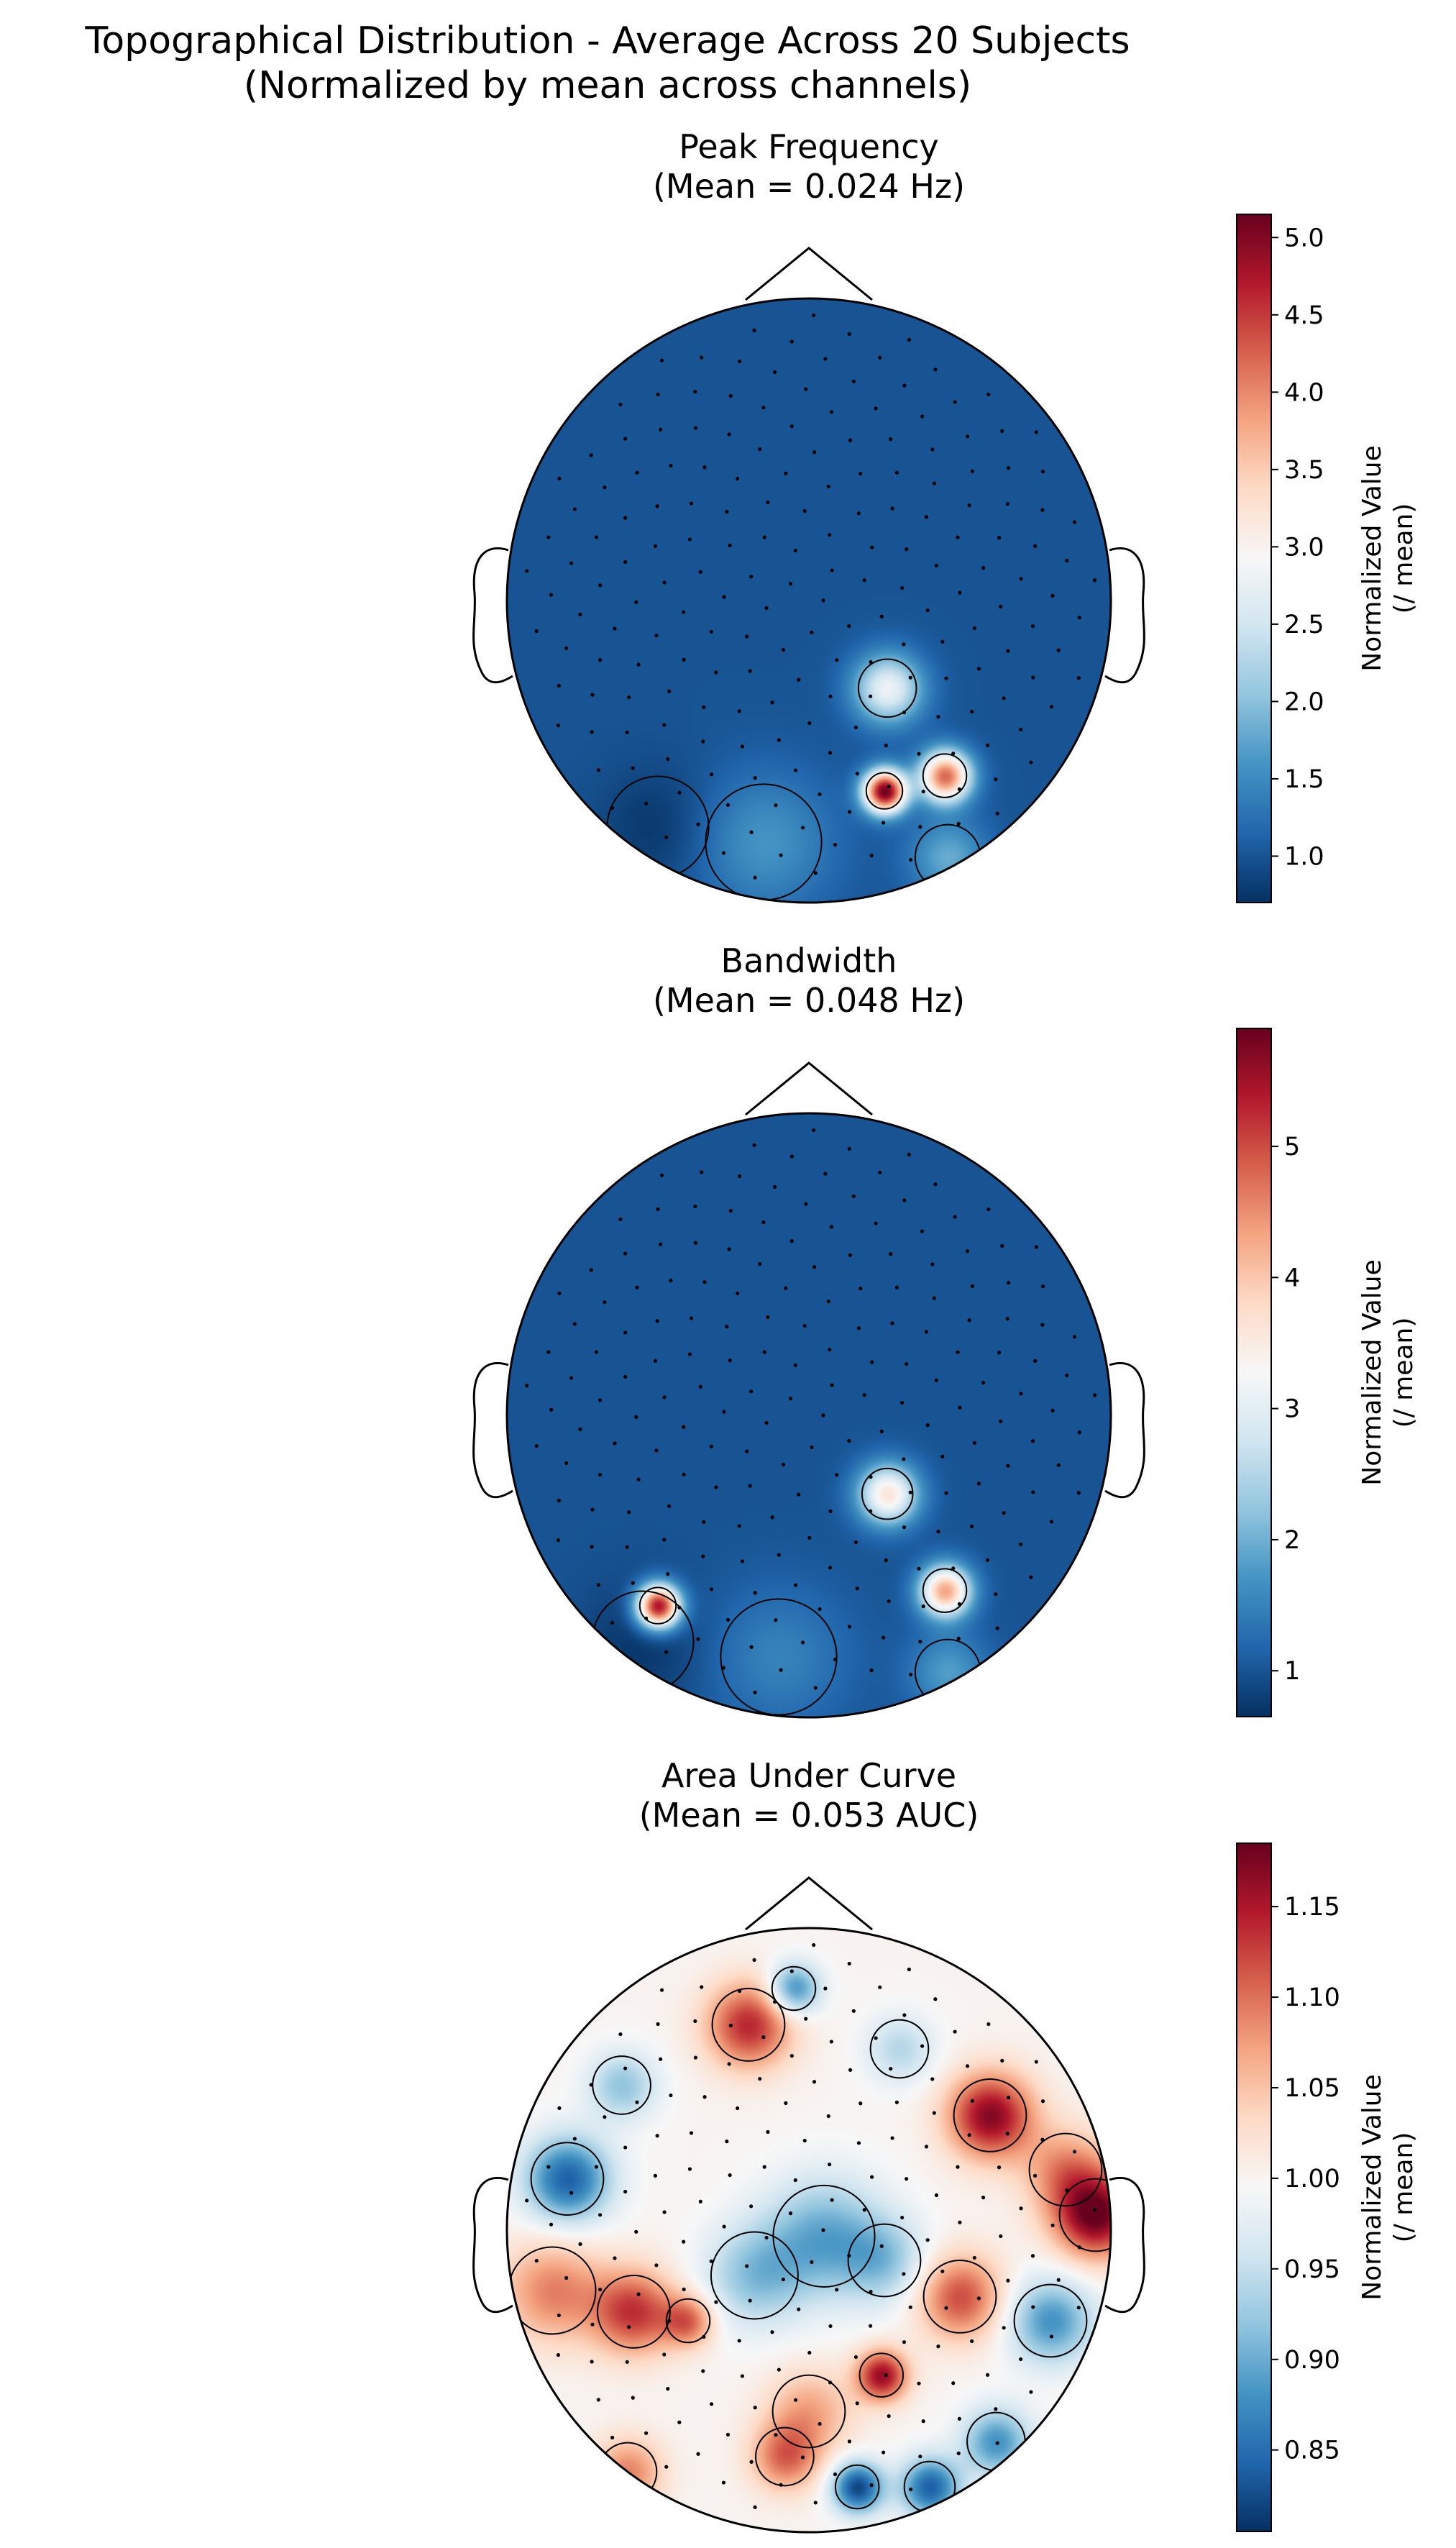  I want to click on colorbar-tick-label: 2, so click(1292, 1540).